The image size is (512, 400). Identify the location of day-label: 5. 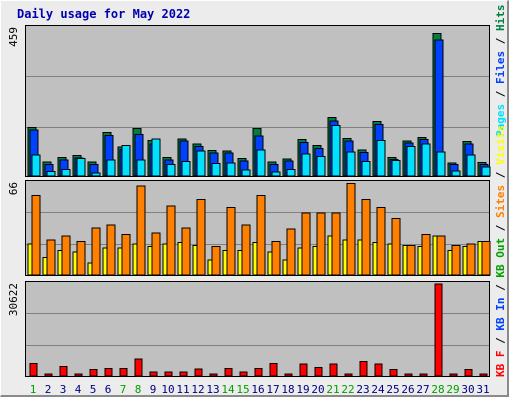
(93, 389).